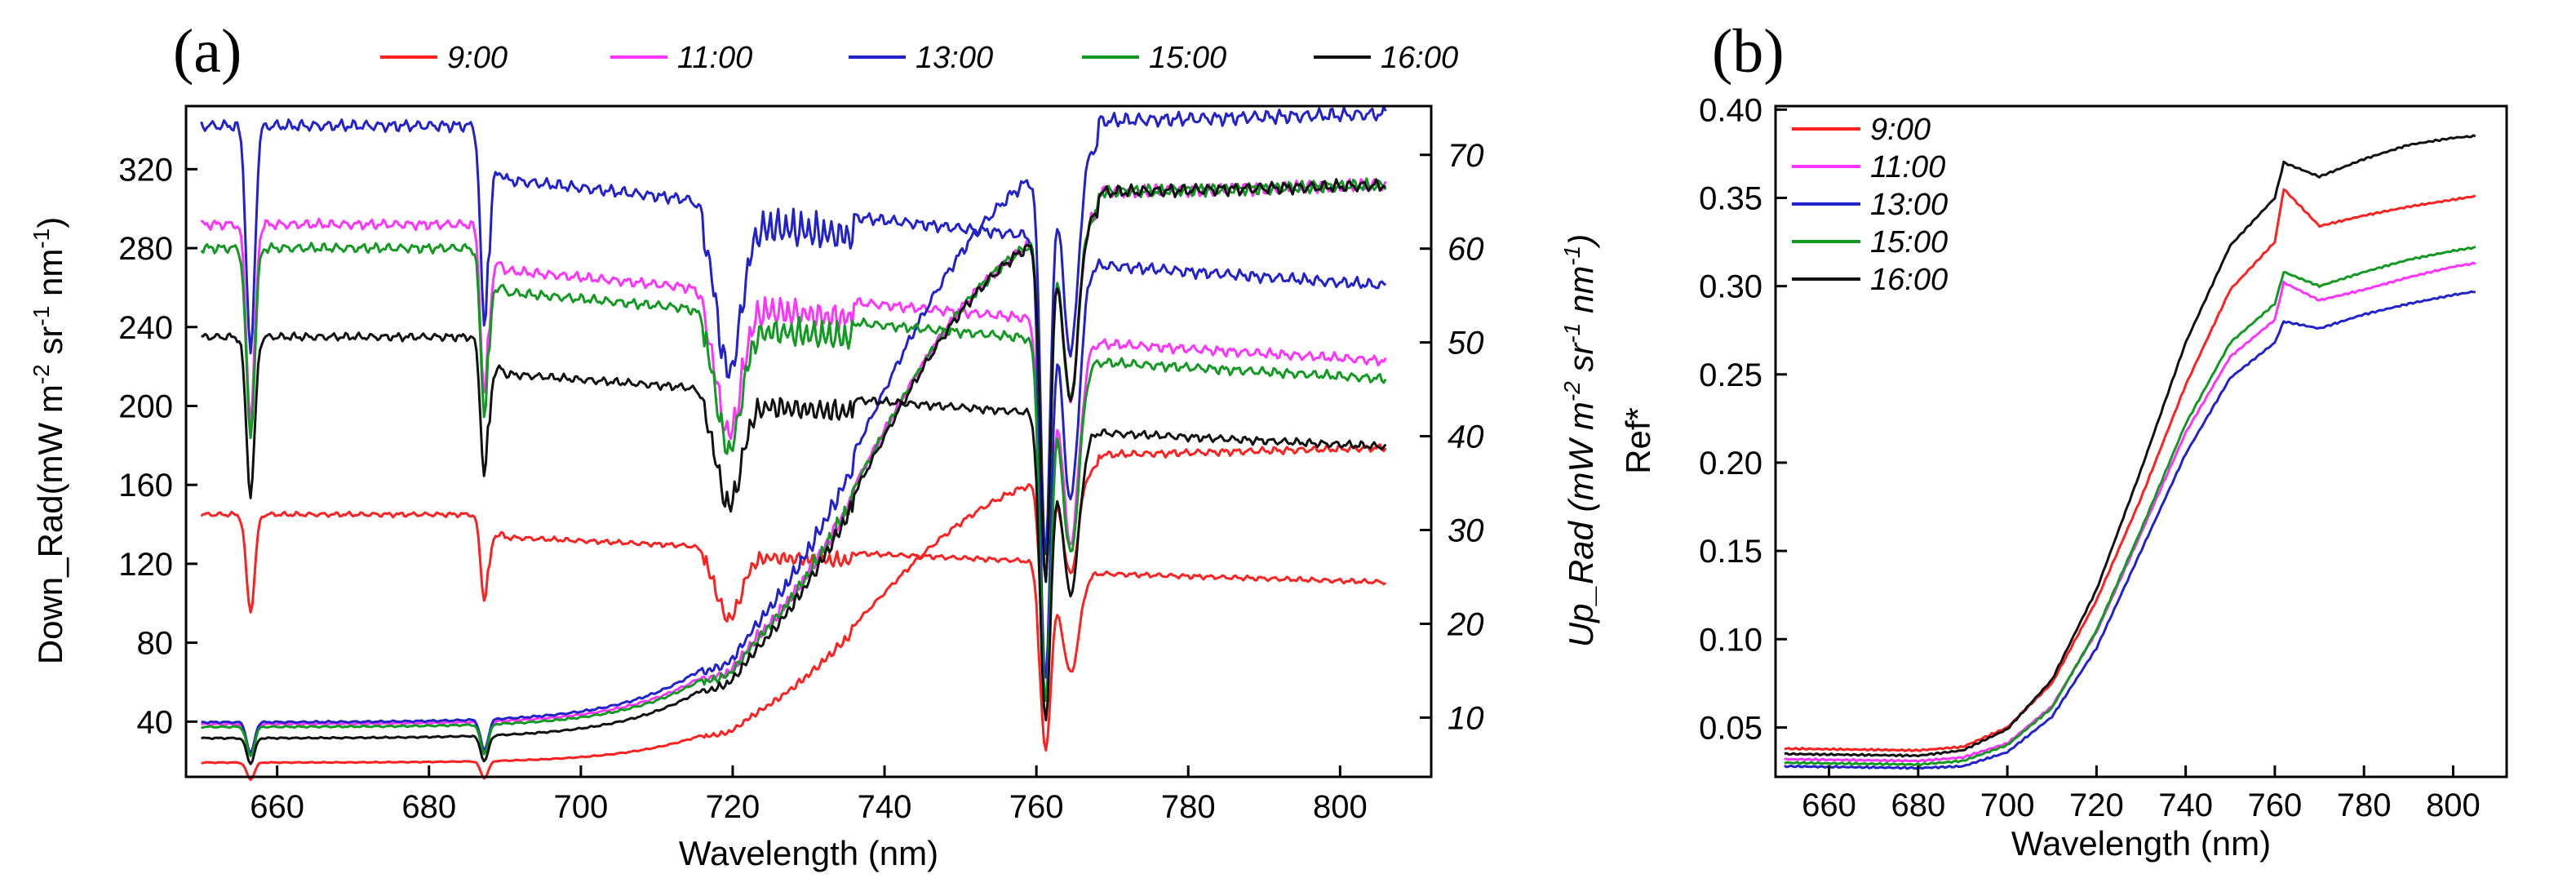 This screenshot has height=896, width=2576. I want to click on legend-a: 9:00 11:00 13:00 15:00 16:00, so click(919, 58).